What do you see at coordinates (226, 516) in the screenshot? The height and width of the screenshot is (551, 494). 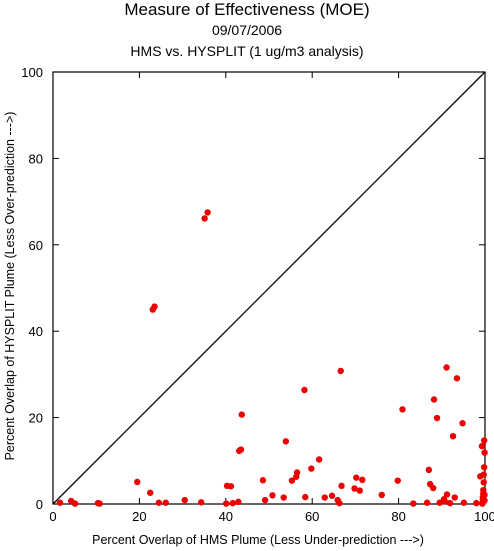 I see `x-tick-label: 40` at bounding box center [226, 516].